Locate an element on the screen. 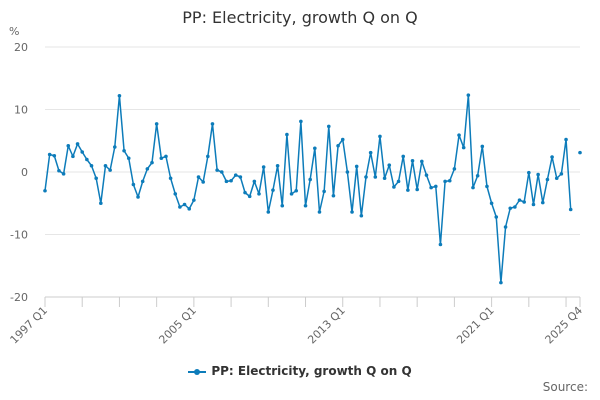 The image size is (600, 400). y-unit-label: % is located at coordinates (14, 31).